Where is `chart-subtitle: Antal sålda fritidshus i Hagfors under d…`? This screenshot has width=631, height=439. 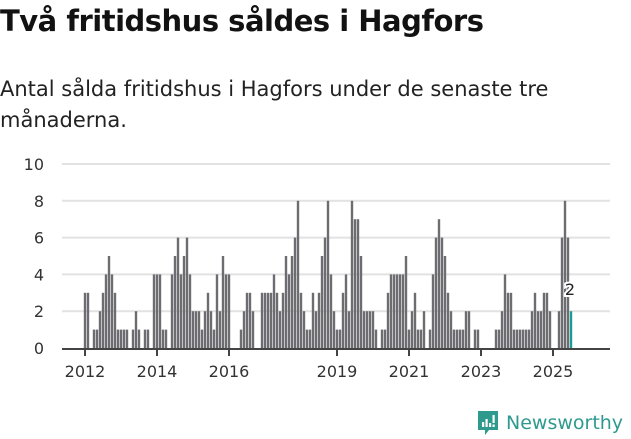 chart-subtitle: Antal sålda fritidshus i Hagfors under d… is located at coordinates (274, 104).